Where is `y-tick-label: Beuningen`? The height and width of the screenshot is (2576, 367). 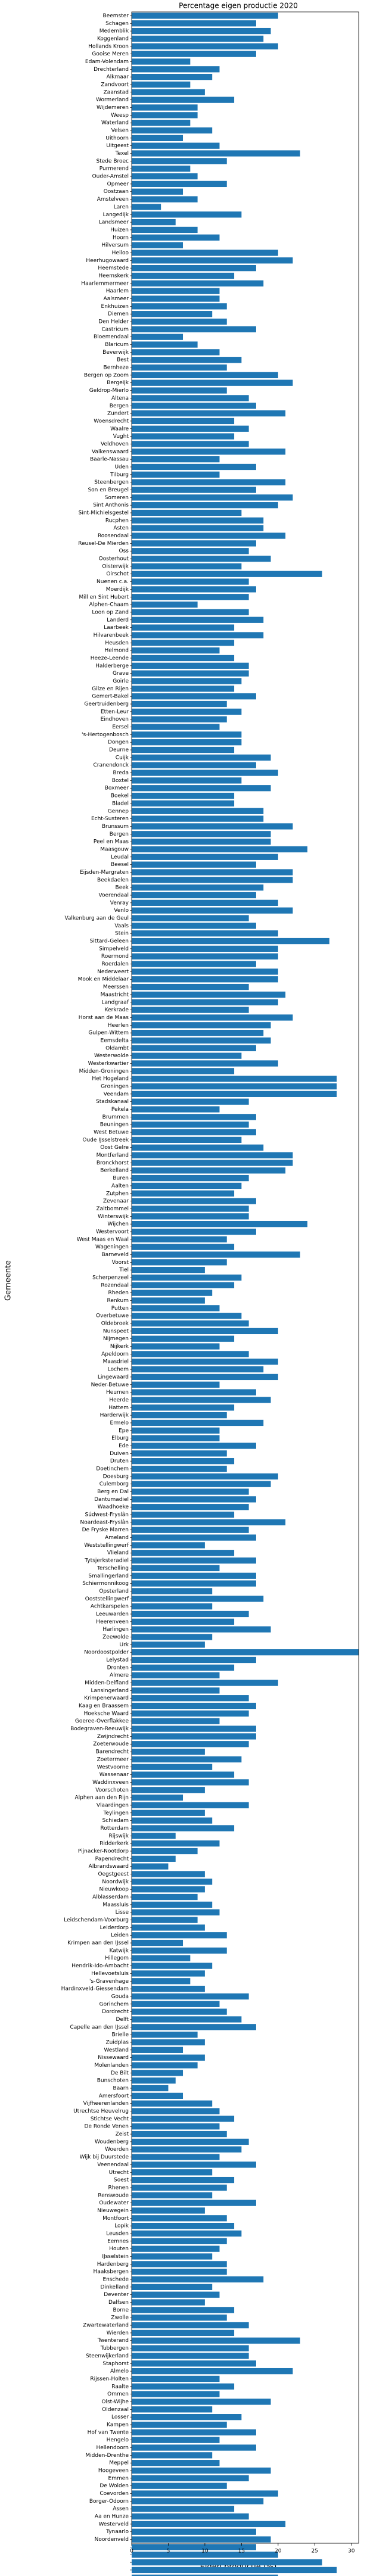
y-tick-label: Beuningen is located at coordinates (114, 1125).